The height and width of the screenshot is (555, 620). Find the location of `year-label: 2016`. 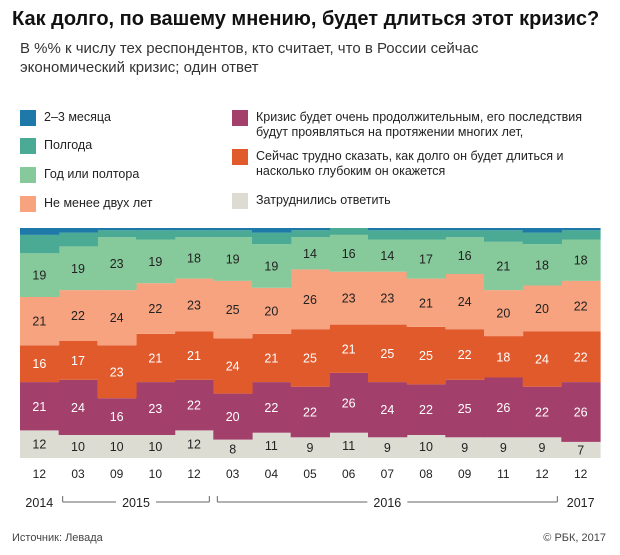

year-label: 2016 is located at coordinates (387, 503).